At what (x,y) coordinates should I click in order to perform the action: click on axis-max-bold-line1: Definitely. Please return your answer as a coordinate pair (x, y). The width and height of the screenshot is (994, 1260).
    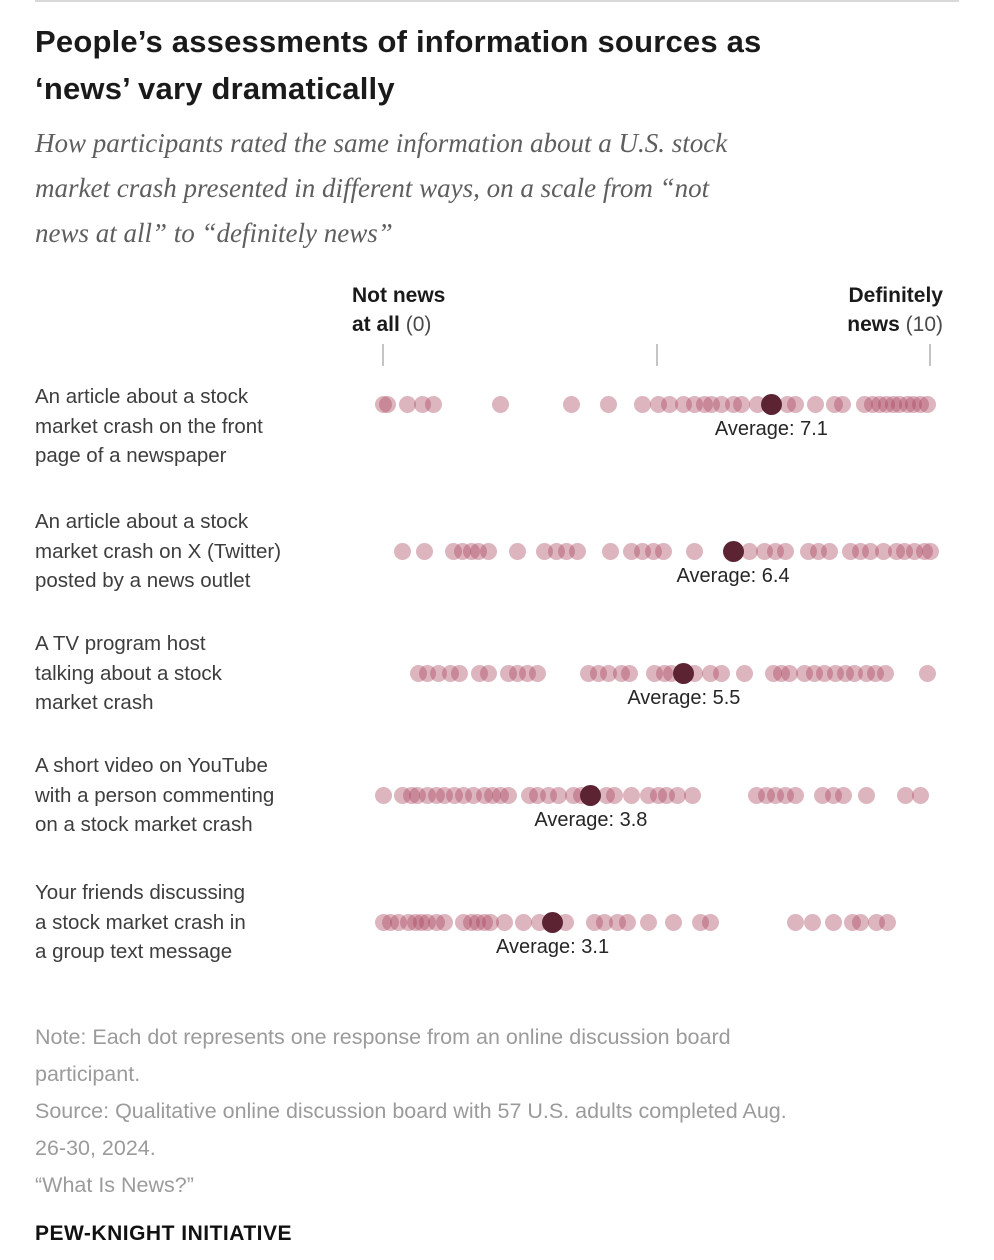
    Looking at the image, I should click on (895, 295).